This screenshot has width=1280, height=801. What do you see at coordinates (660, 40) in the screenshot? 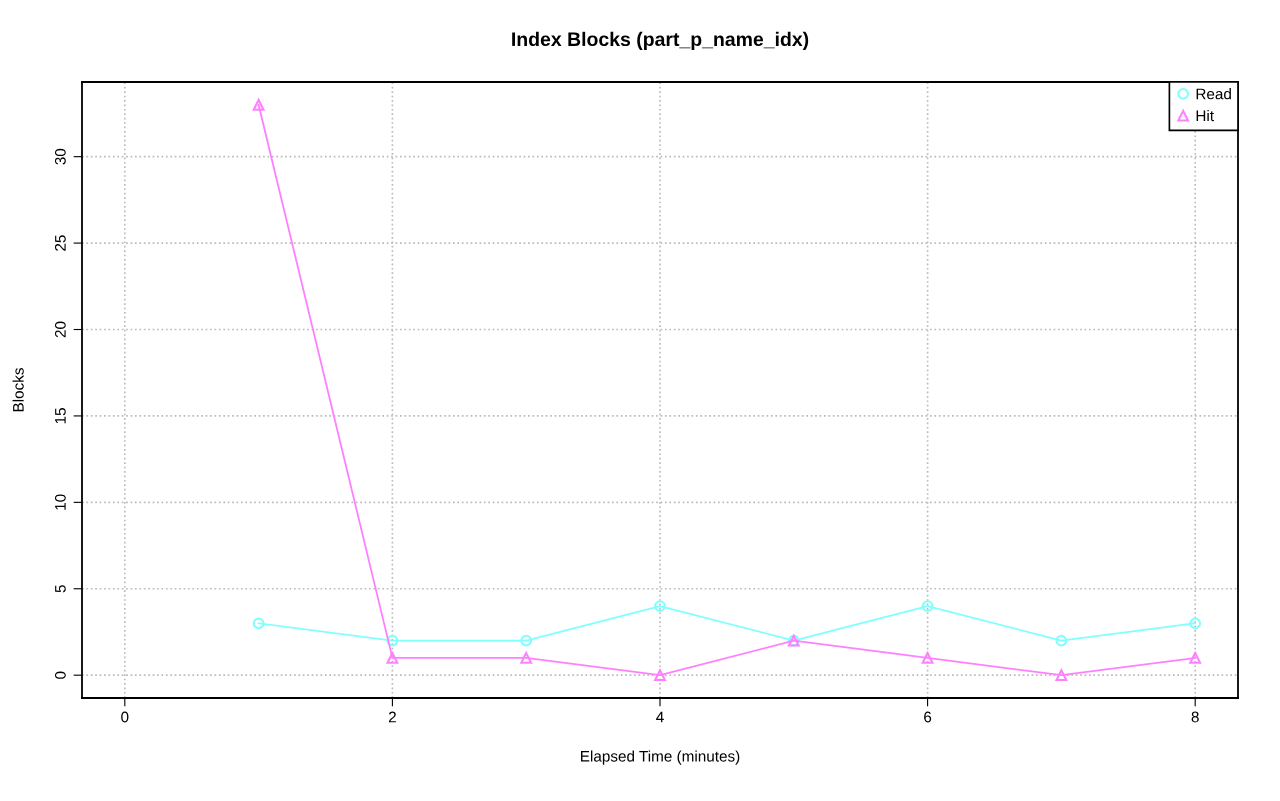
I see `chart-title: Index Blocks (part_p_name_idx)` at bounding box center [660, 40].